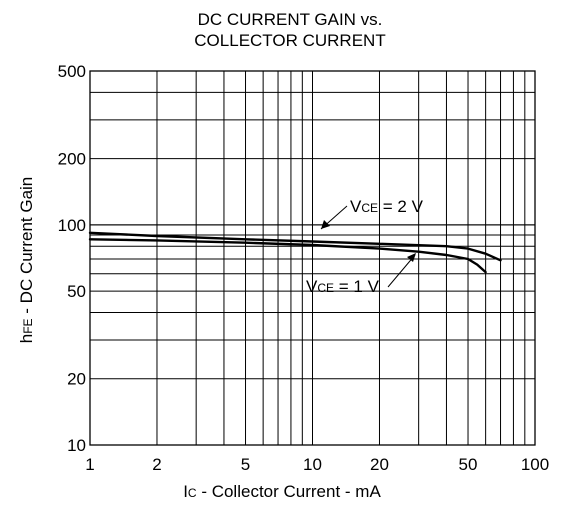  Describe the element at coordinates (76, 379) in the screenshot. I see `y-tick-label: 20` at that location.